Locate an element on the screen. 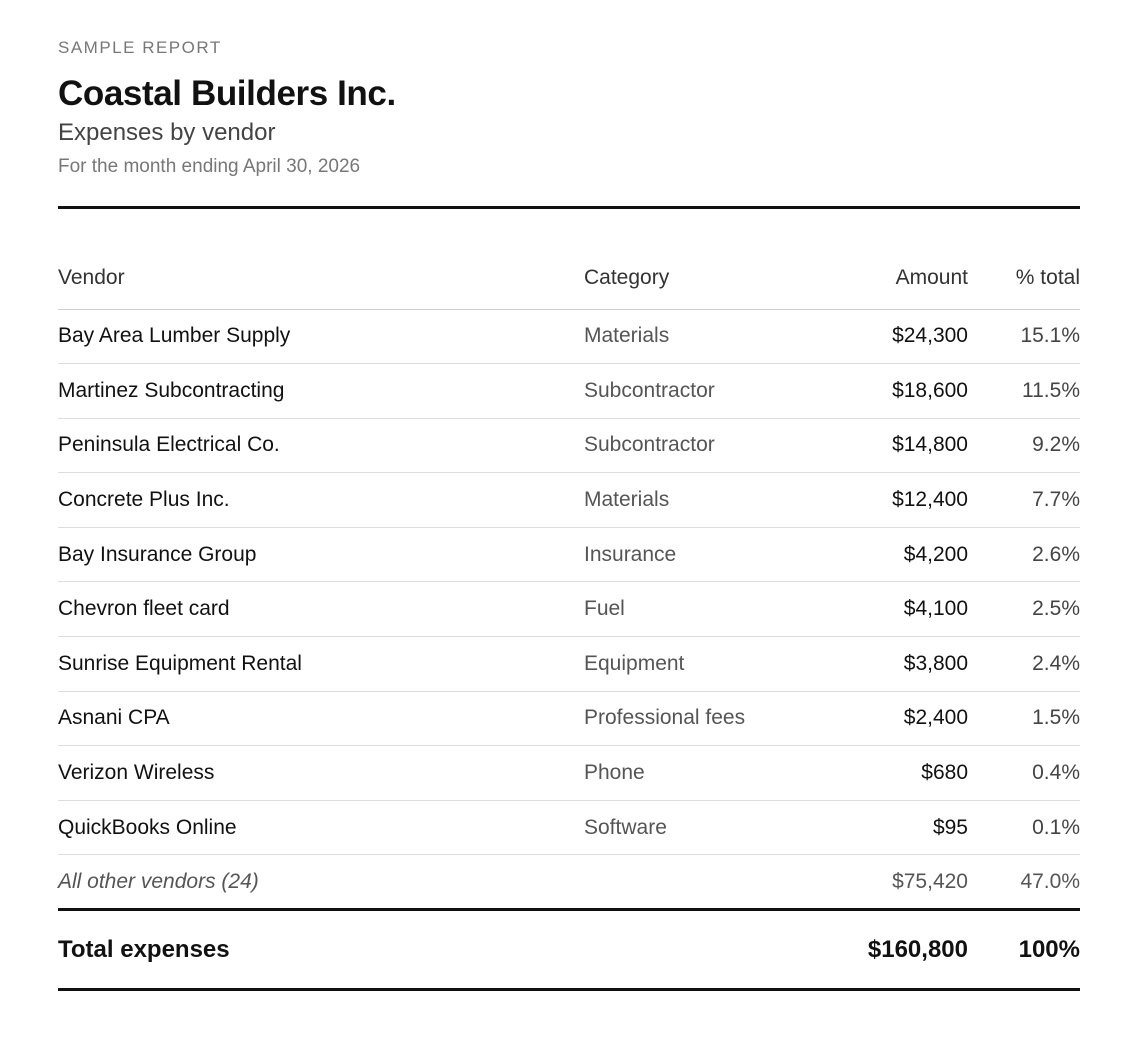 The height and width of the screenshot is (1038, 1134). other-vendors-row: All other vendors (24) $75,420 47.0% is located at coordinates (569, 883).